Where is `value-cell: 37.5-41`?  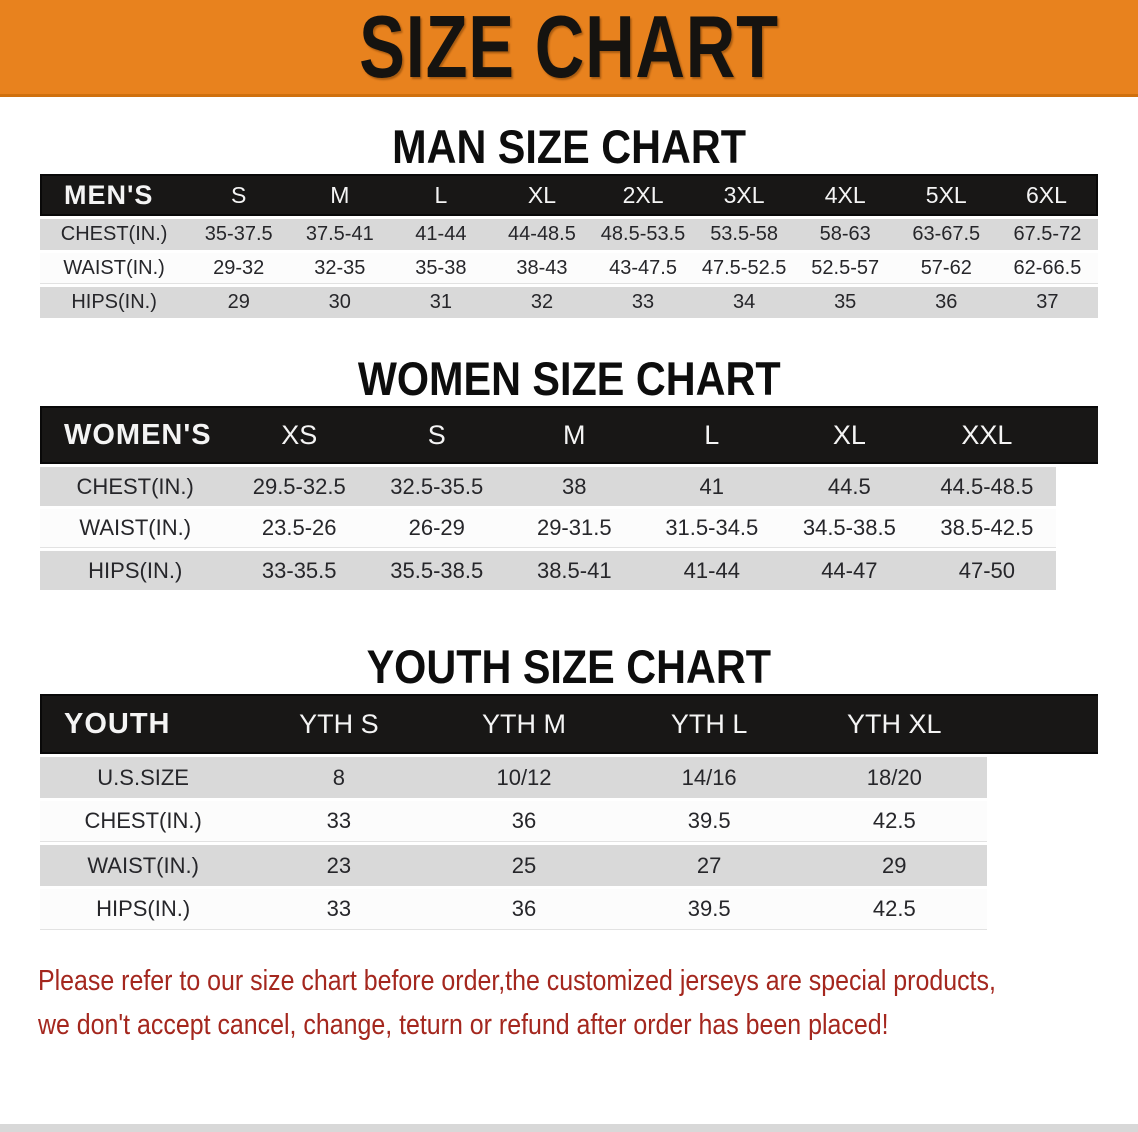 value-cell: 37.5-41 is located at coordinates (340, 234).